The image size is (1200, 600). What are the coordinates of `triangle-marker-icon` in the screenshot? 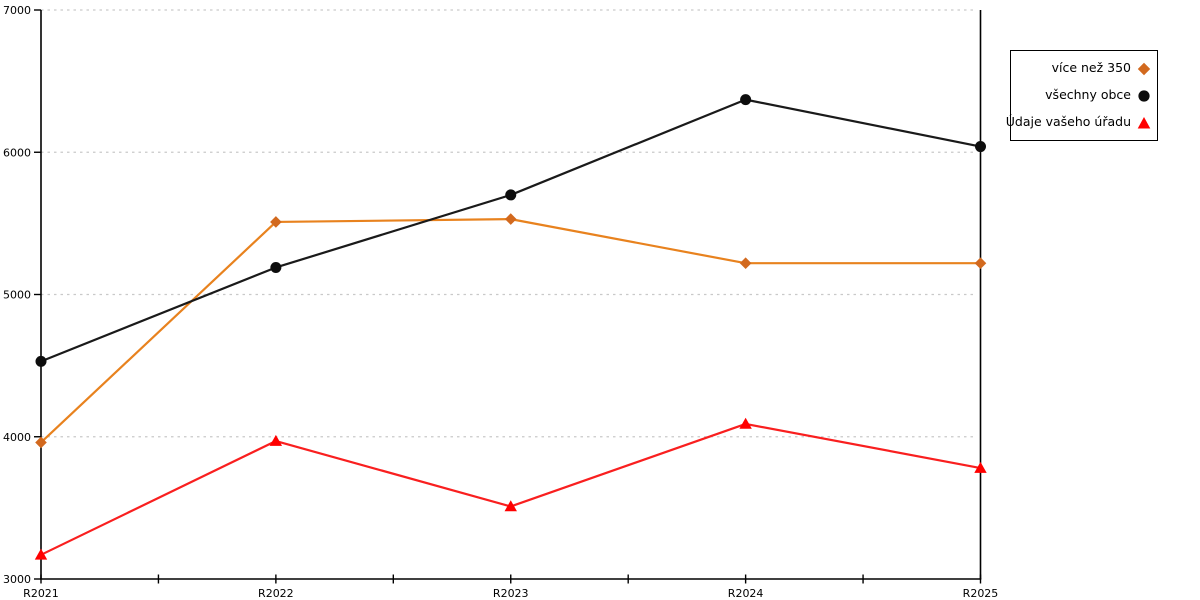 It's located at (1144, 123).